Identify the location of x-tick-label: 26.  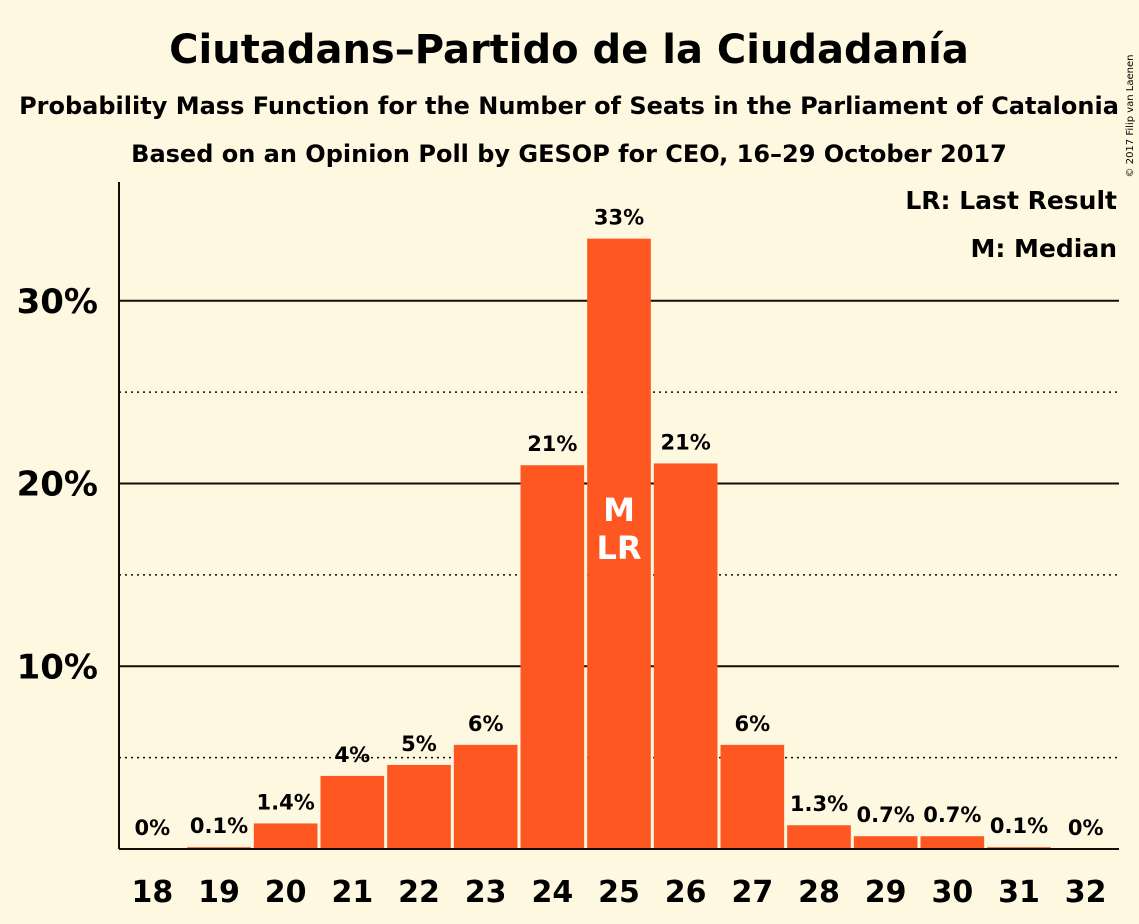
(686, 892).